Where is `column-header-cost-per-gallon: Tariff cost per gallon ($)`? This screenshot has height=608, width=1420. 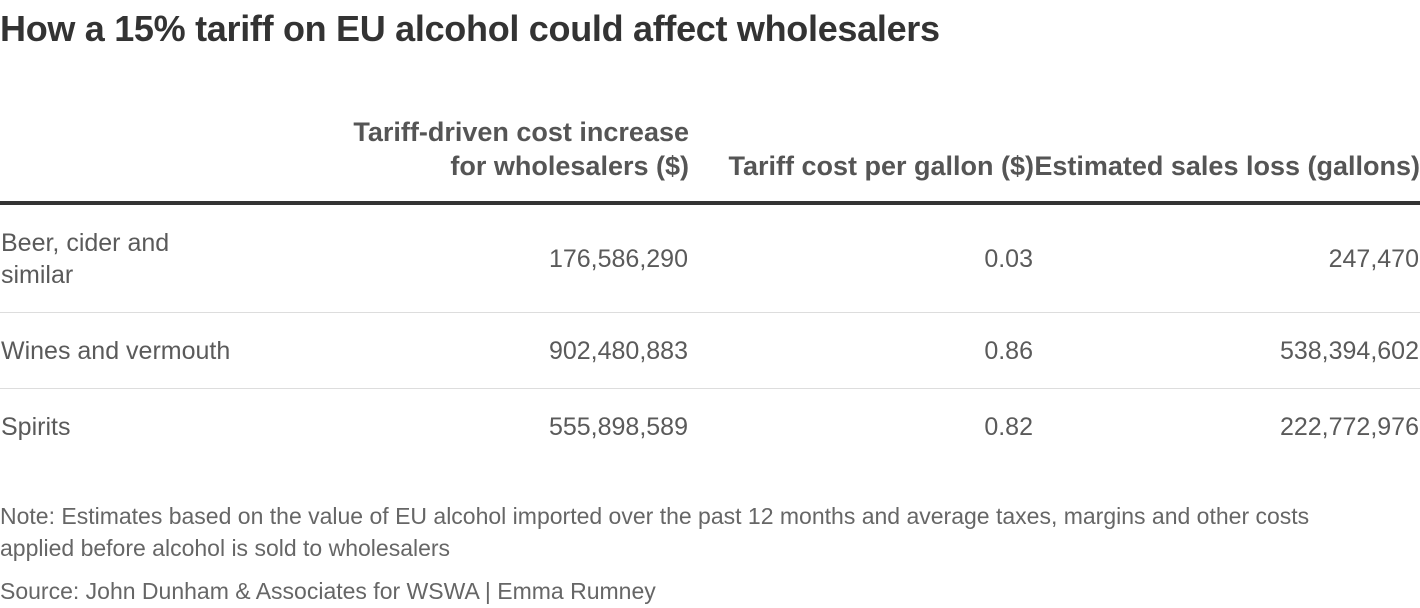
column-header-cost-per-gallon: Tariff cost per gallon ($) is located at coordinates (861, 160).